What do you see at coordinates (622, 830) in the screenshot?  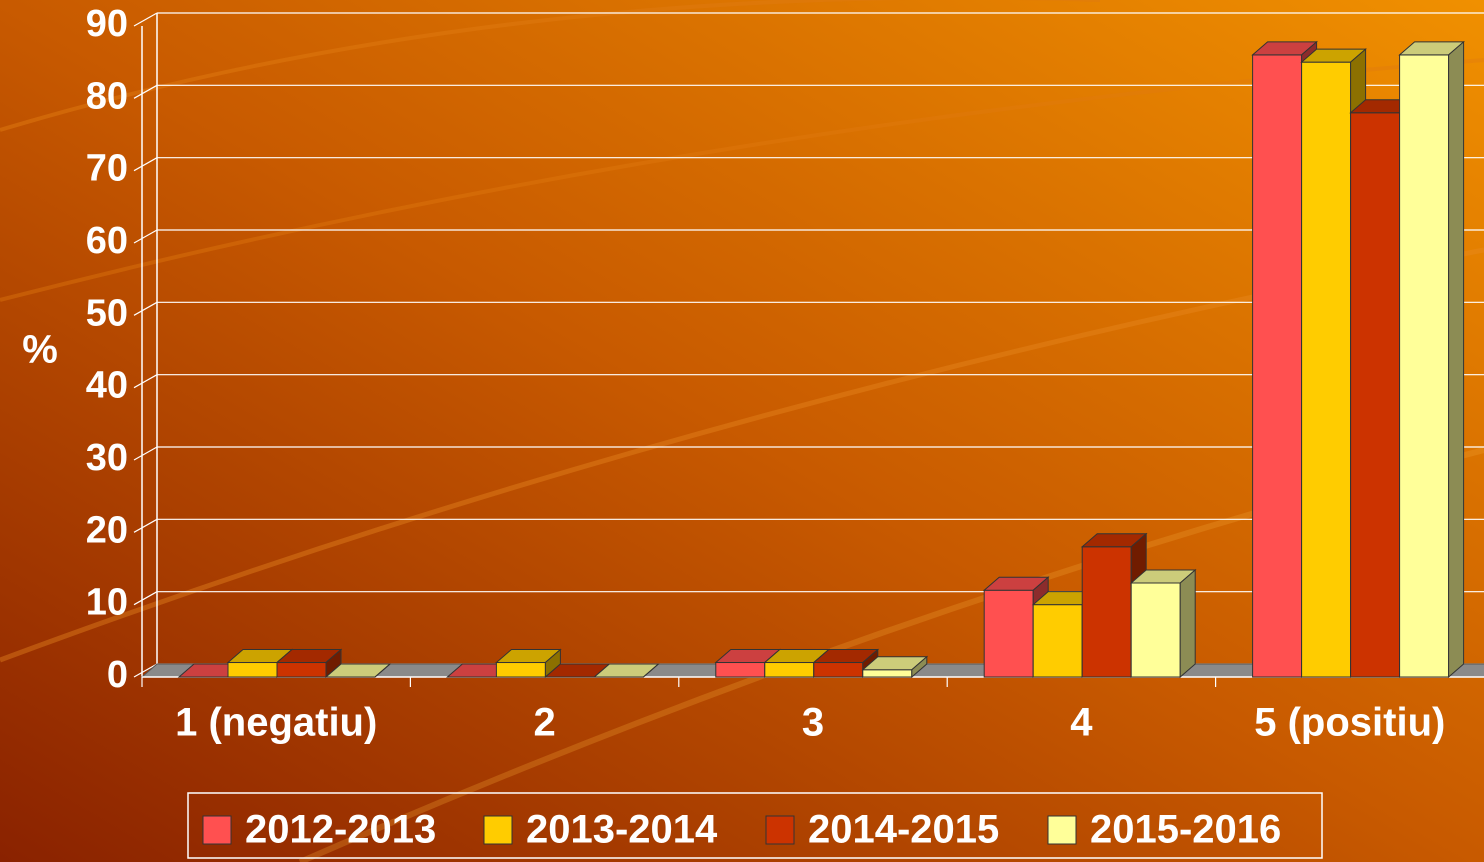 I see `legend-label: 2013-2014` at bounding box center [622, 830].